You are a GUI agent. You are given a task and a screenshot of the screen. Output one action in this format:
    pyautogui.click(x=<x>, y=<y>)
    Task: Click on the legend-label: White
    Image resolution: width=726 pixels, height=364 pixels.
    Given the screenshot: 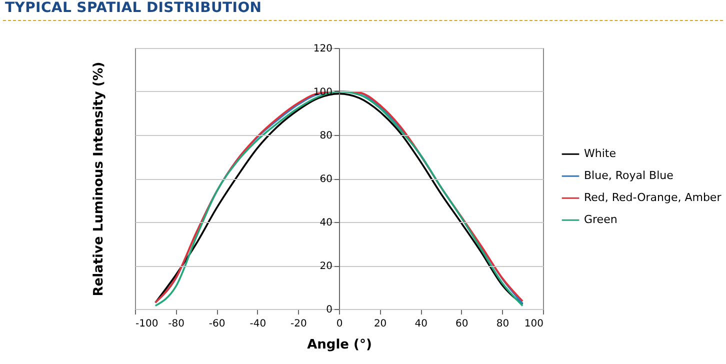 What is the action you would take?
    pyautogui.click(x=600, y=153)
    